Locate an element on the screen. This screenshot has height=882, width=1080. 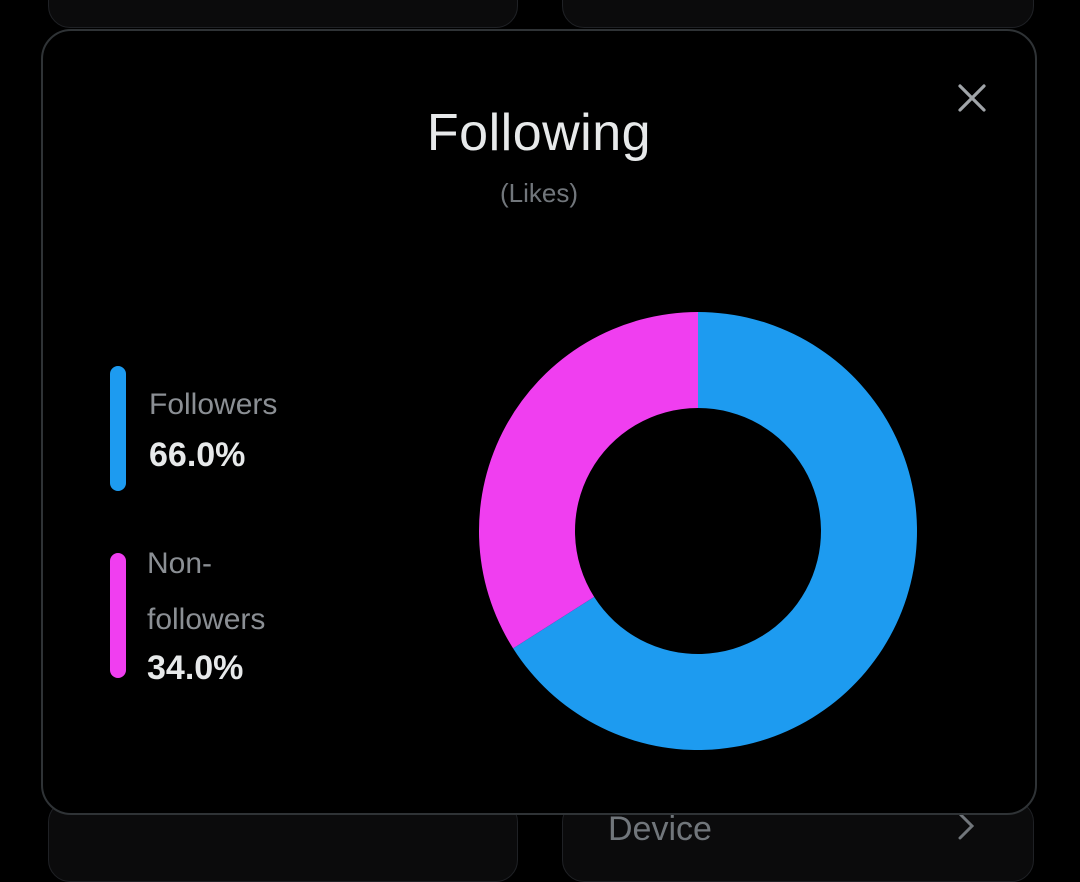
chevron-right-icon is located at coordinates (966, 826).